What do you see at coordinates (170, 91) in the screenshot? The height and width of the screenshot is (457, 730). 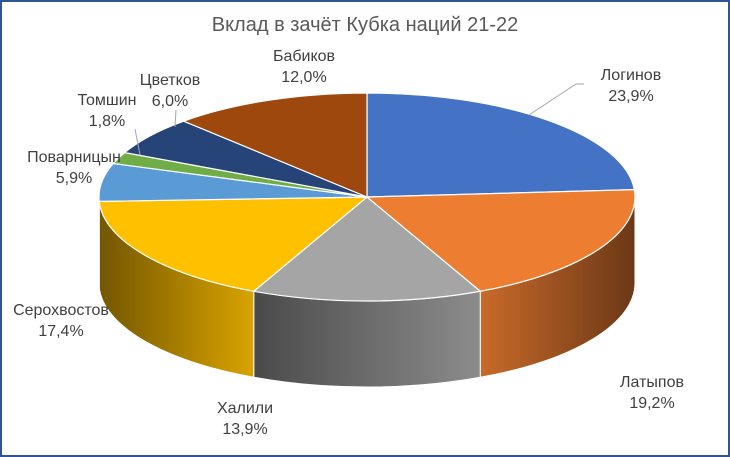 I see `label-tsvetkov: Цветков 6,0%` at bounding box center [170, 91].